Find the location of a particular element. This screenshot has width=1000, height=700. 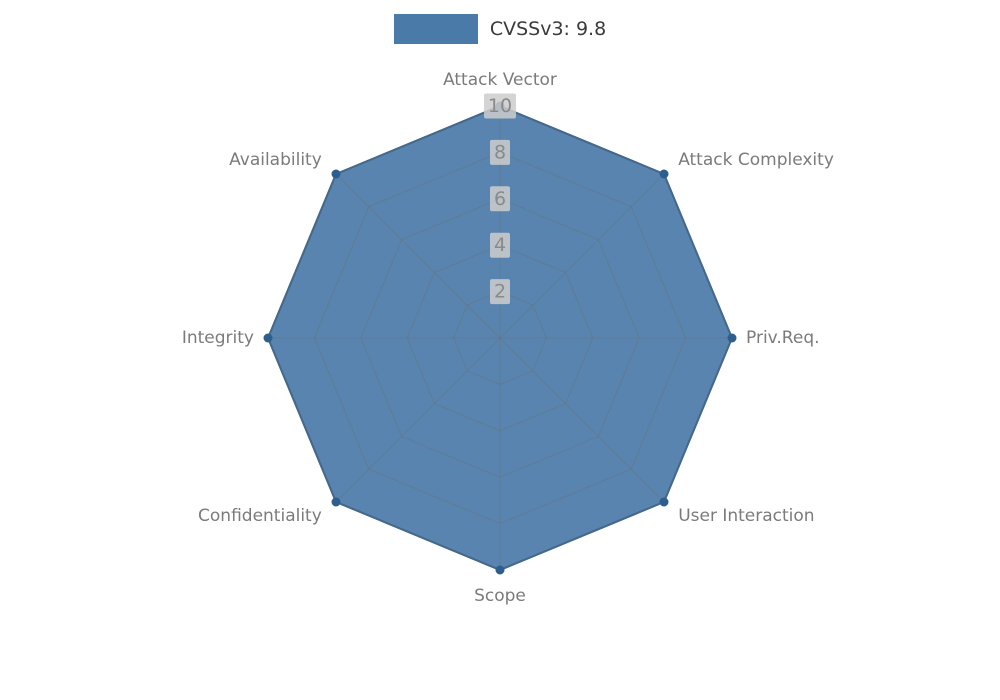

radial-tick-label: 8 is located at coordinates (500, 152).